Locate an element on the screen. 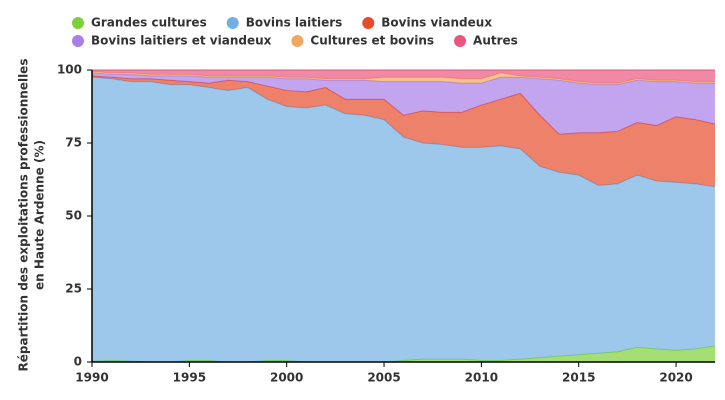 The height and width of the screenshot is (400, 725). y-axis-label: en Haute Ardenne (%) is located at coordinates (40, 215).